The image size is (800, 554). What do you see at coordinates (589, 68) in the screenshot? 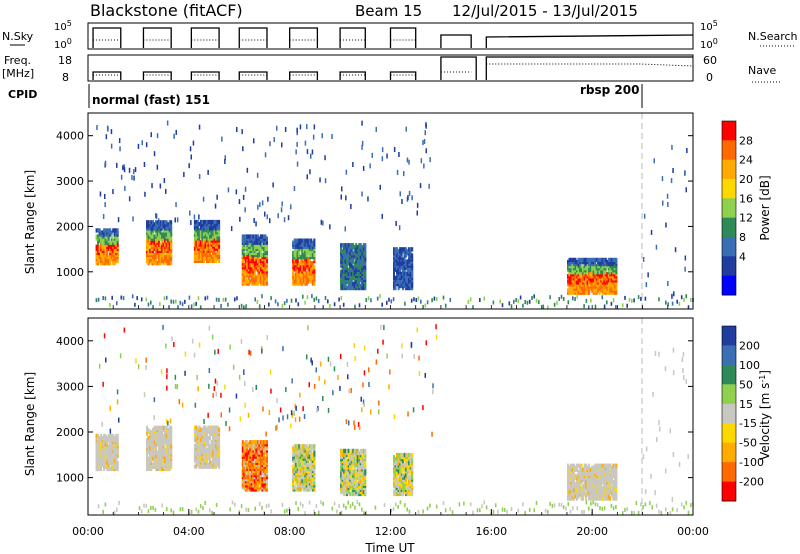
I see `freq-trace-continuous` at bounding box center [589, 68].